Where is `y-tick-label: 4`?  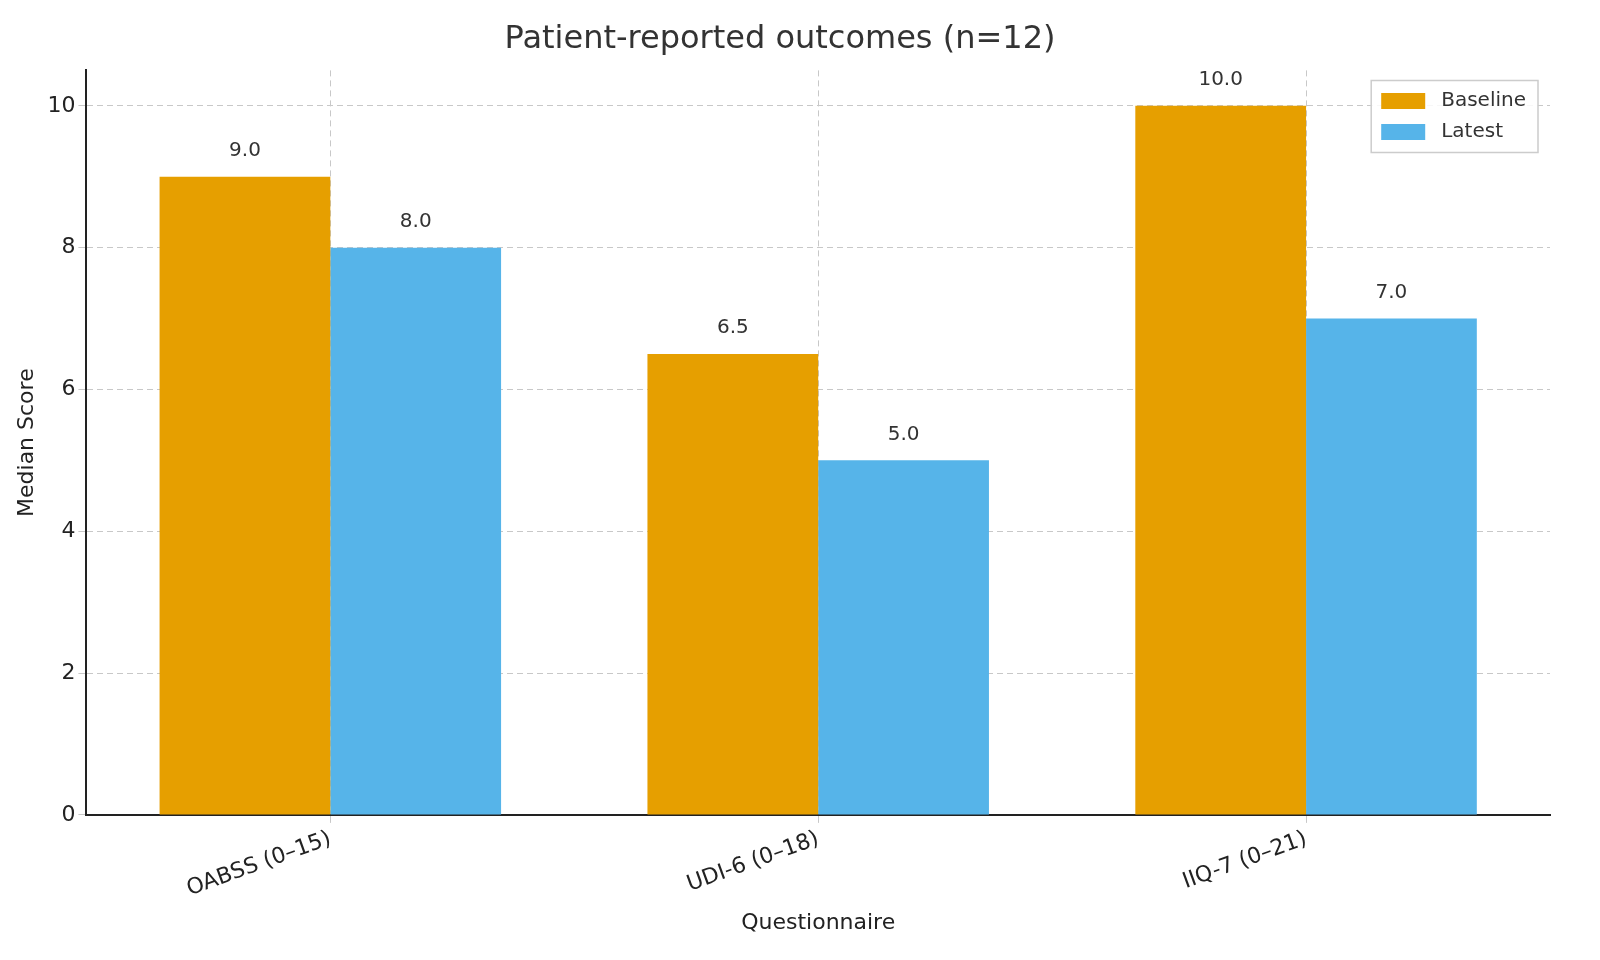 y-tick-label: 4 is located at coordinates (68, 529).